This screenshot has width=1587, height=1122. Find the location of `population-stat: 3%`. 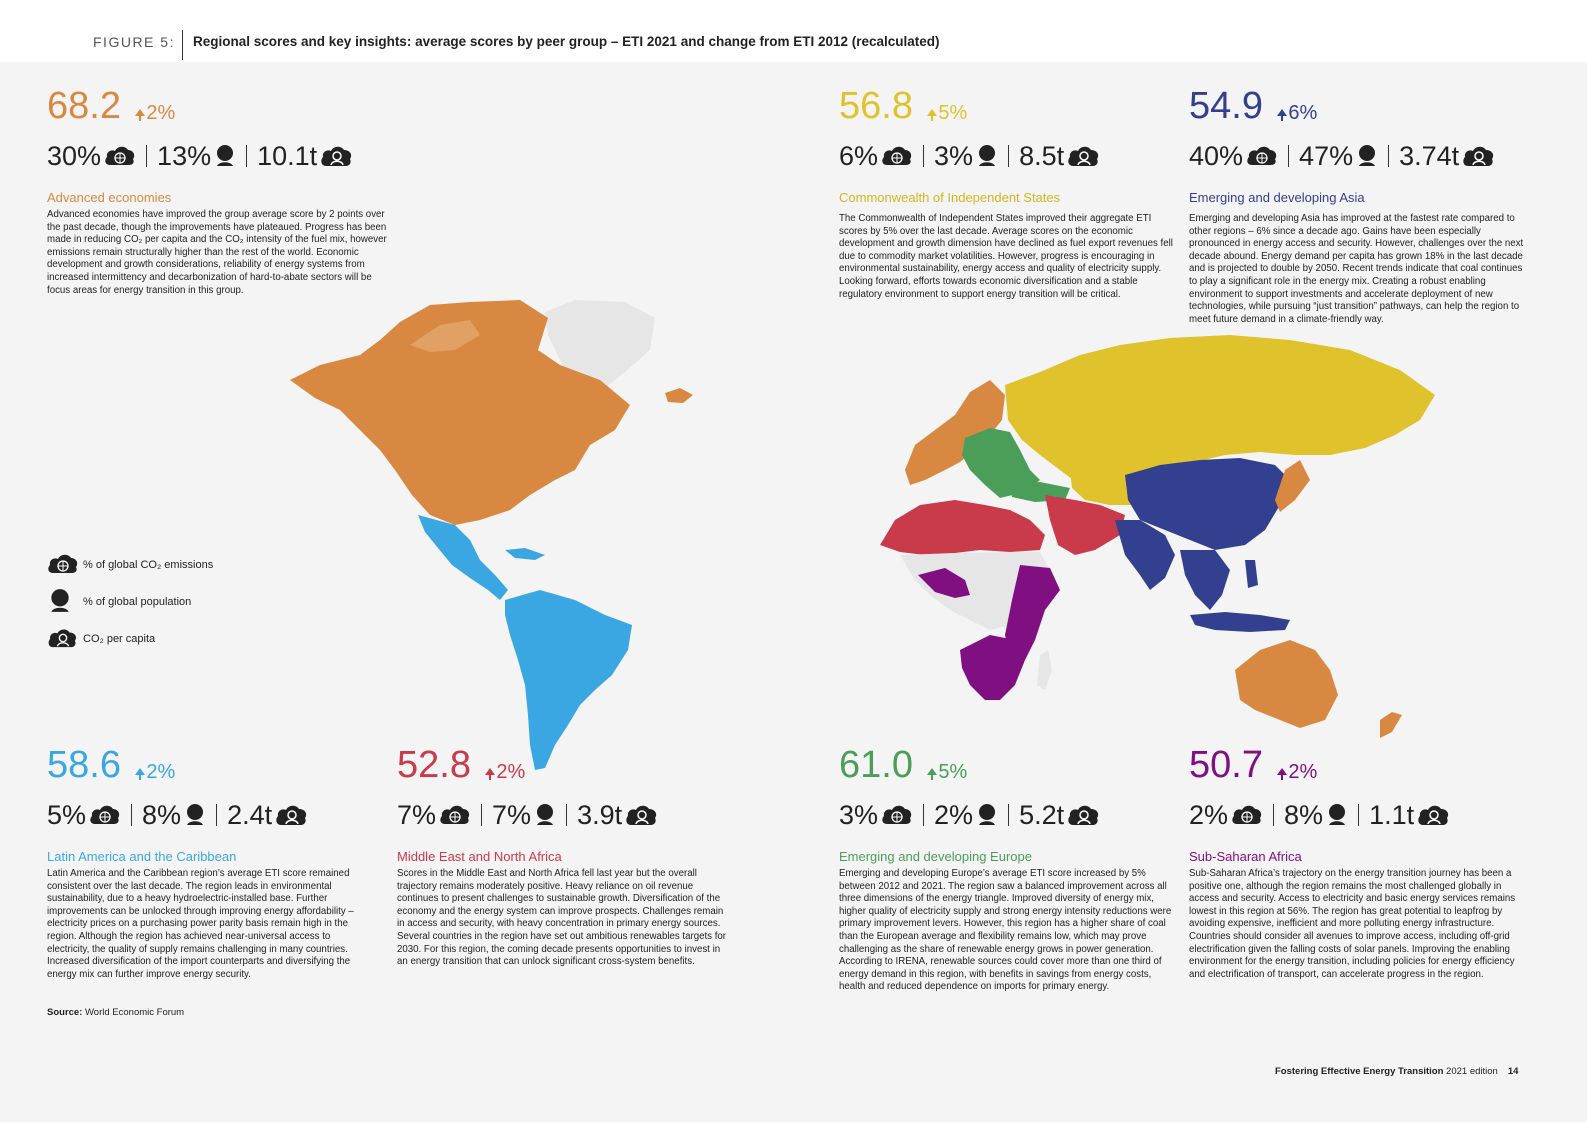

population-stat: 3% is located at coordinates (966, 156).